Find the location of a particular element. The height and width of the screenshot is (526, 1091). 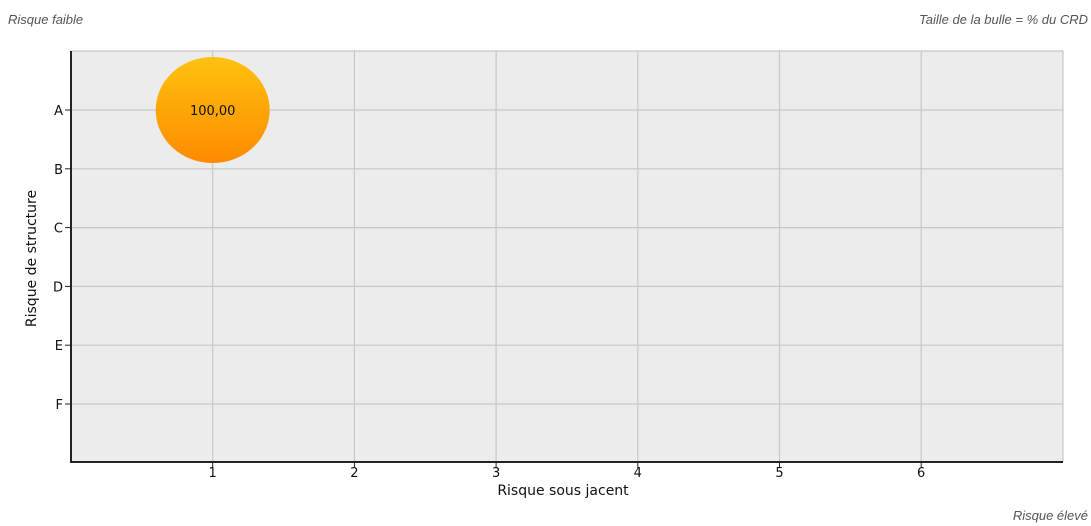

x-tick-label-4: 4 is located at coordinates (638, 473).